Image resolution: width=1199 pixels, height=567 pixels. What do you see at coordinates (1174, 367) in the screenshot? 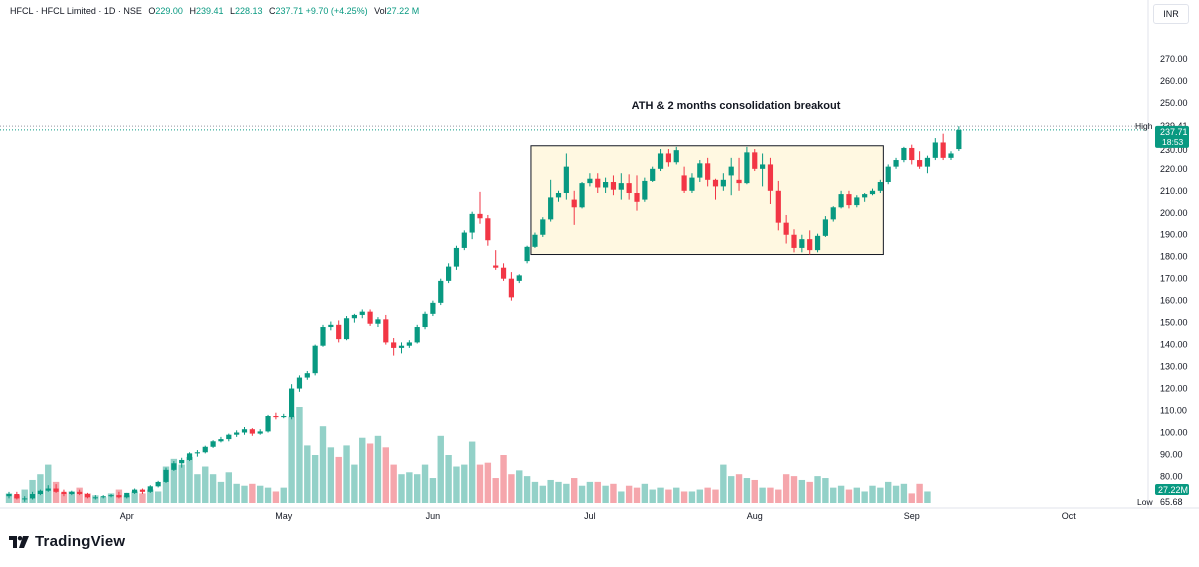
I see `y-tick-label: 130.00` at bounding box center [1174, 367].